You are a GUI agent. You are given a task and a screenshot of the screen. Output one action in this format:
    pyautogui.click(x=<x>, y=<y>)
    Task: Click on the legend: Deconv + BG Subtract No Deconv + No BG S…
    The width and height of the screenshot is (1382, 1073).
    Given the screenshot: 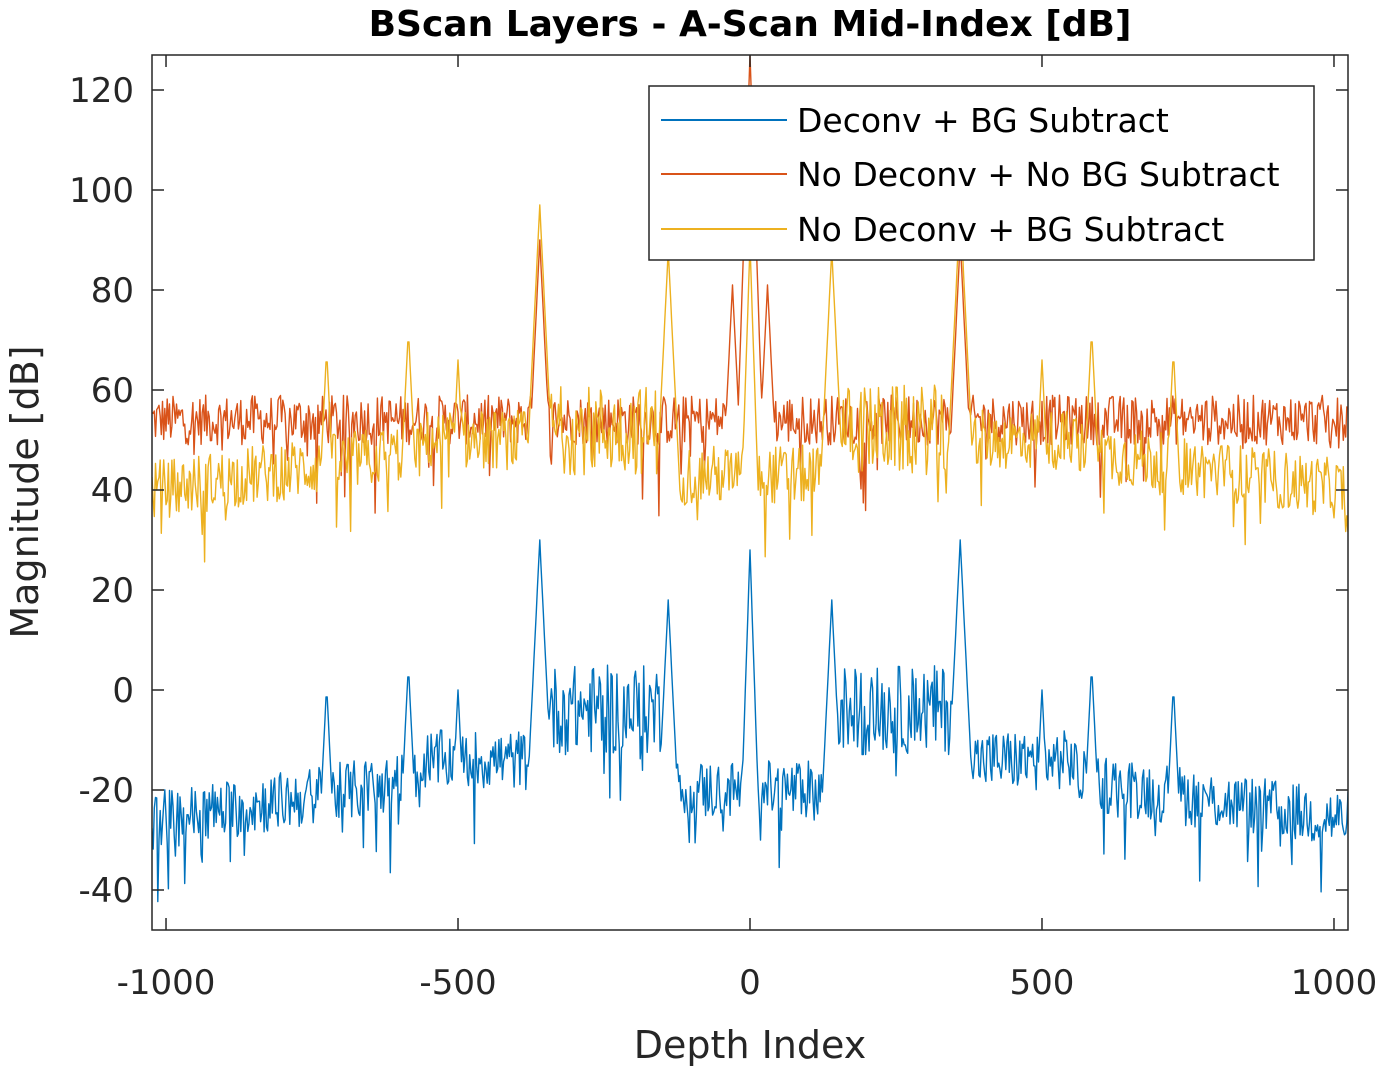 What is the action you would take?
    pyautogui.click(x=981, y=173)
    